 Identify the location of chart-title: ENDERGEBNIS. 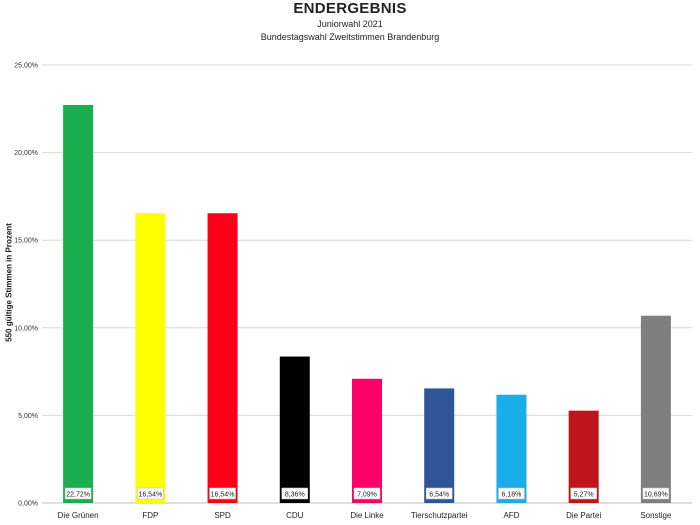
(350, 8).